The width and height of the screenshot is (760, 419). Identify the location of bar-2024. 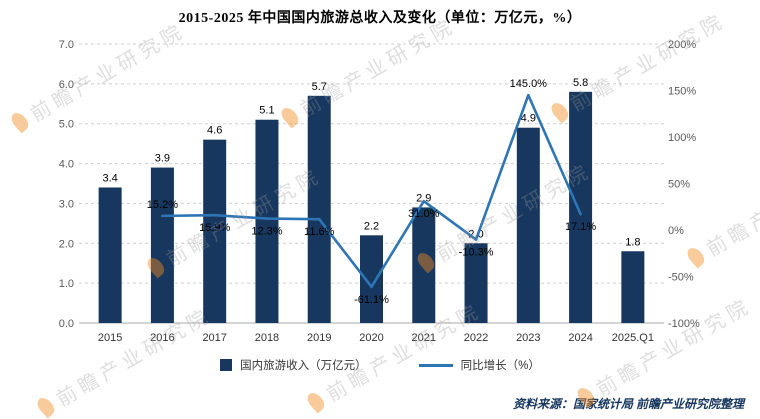
(581, 207).